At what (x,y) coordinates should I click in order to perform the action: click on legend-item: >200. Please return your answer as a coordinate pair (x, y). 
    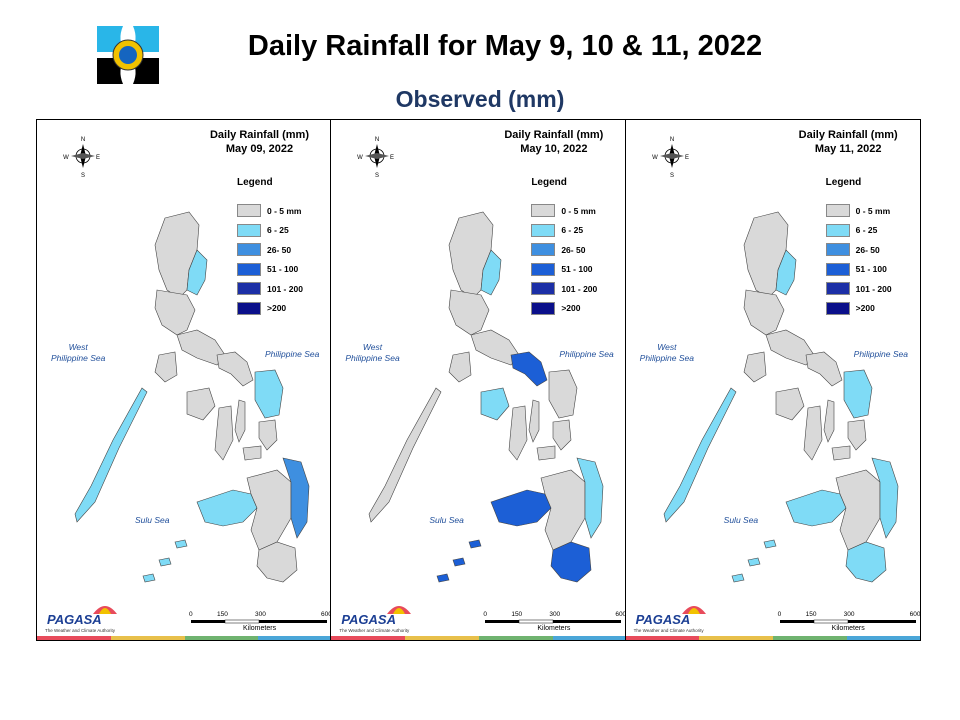
    Looking at the image, I should click on (270, 309).